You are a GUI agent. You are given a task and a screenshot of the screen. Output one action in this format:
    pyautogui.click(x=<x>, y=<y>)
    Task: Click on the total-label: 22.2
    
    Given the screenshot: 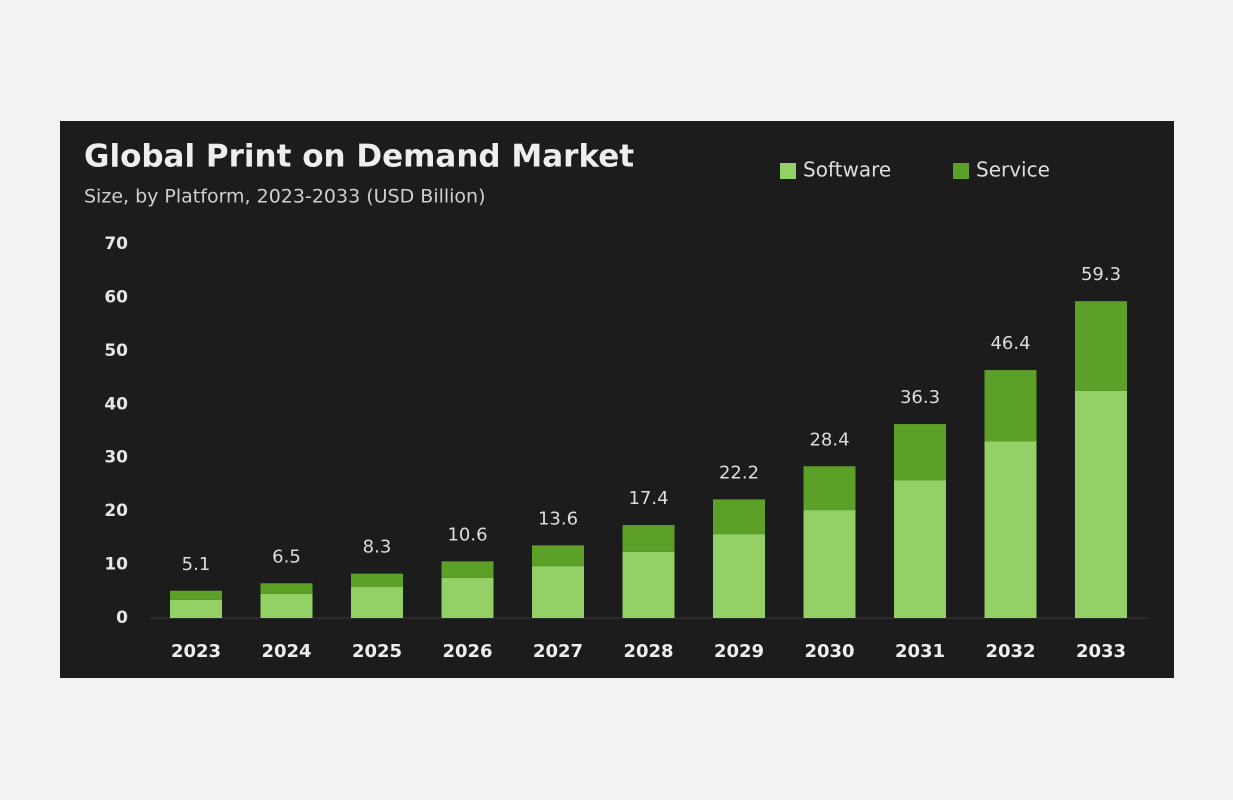 What is the action you would take?
    pyautogui.click(x=739, y=472)
    